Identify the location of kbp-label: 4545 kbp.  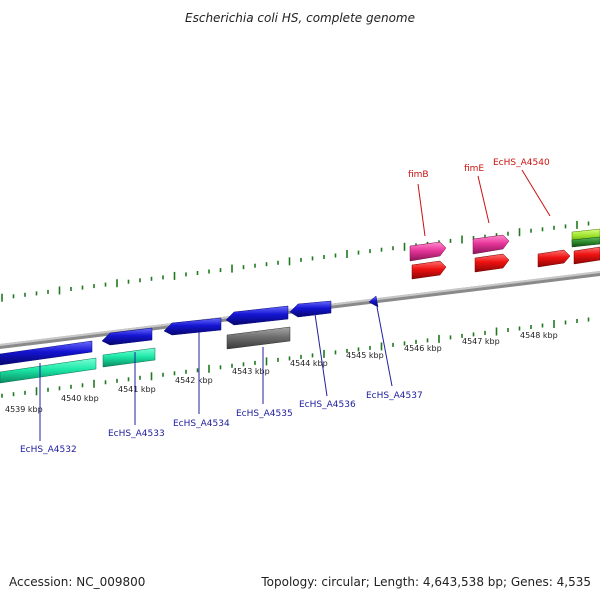
(365, 355).